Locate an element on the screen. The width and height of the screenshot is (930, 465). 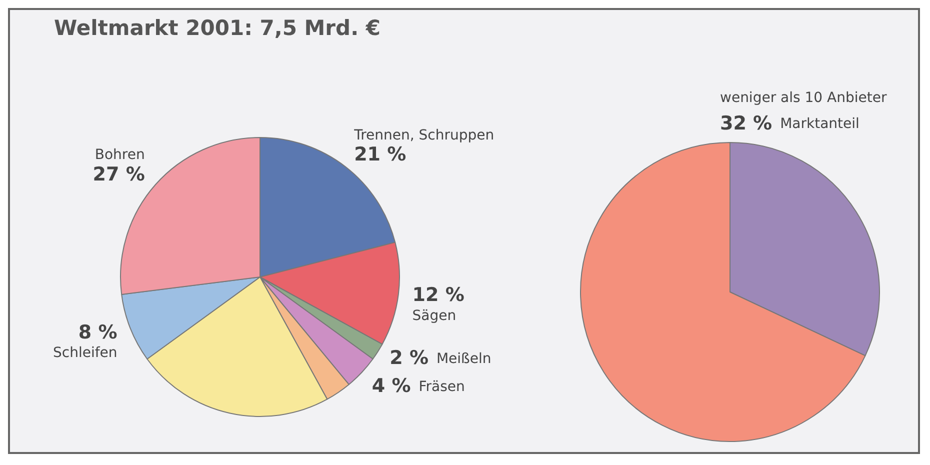
slice-label: Trennen, Schruppen is located at coordinates (423, 135).